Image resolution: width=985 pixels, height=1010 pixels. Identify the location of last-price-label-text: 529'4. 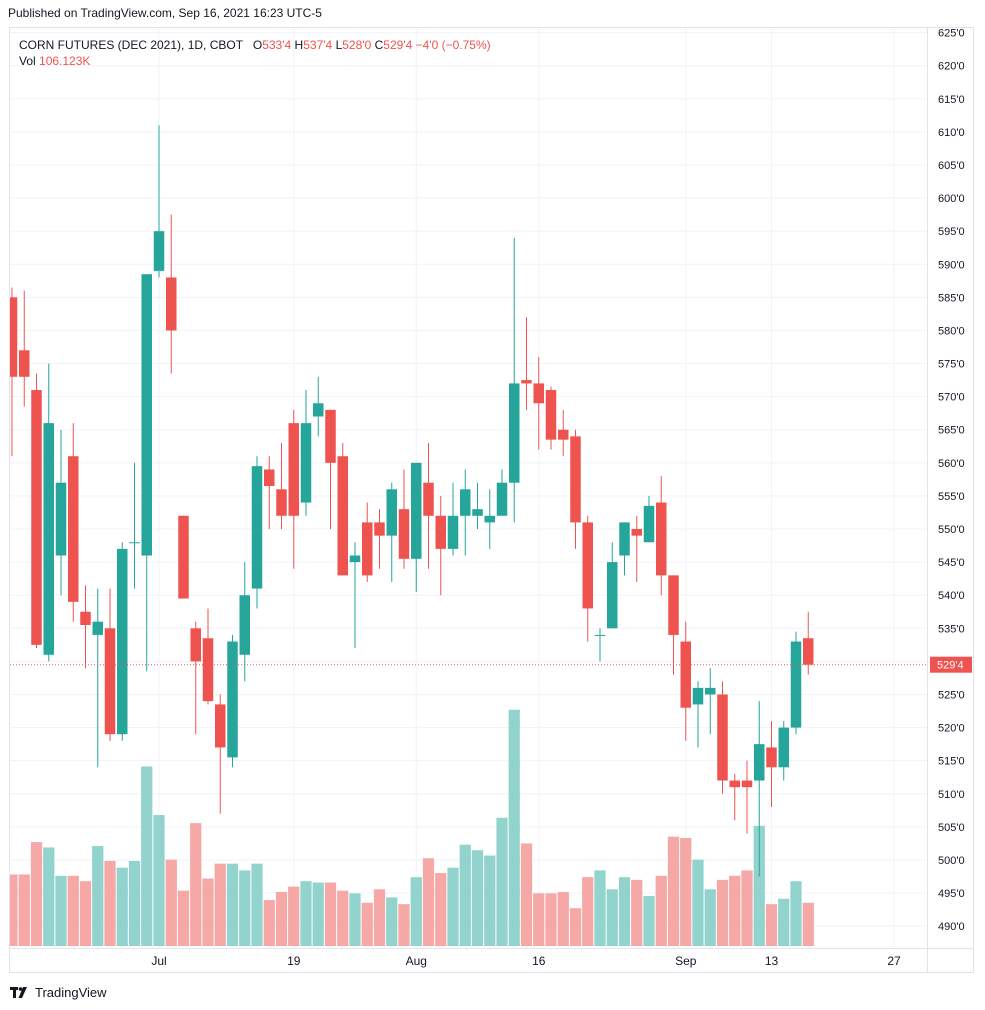
(950, 666).